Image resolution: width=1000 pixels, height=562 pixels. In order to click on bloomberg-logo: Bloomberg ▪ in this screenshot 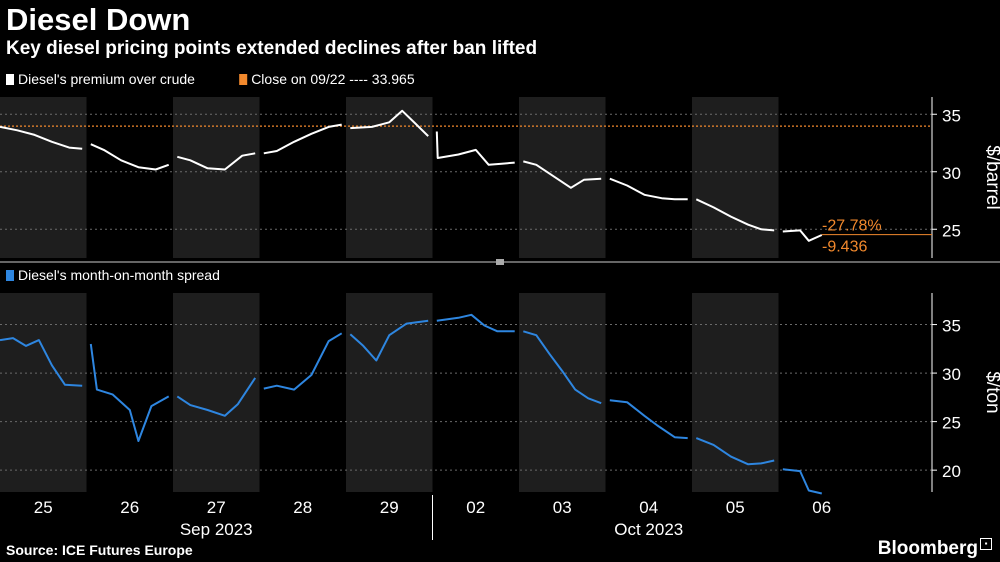, I will do `click(935, 549)`.